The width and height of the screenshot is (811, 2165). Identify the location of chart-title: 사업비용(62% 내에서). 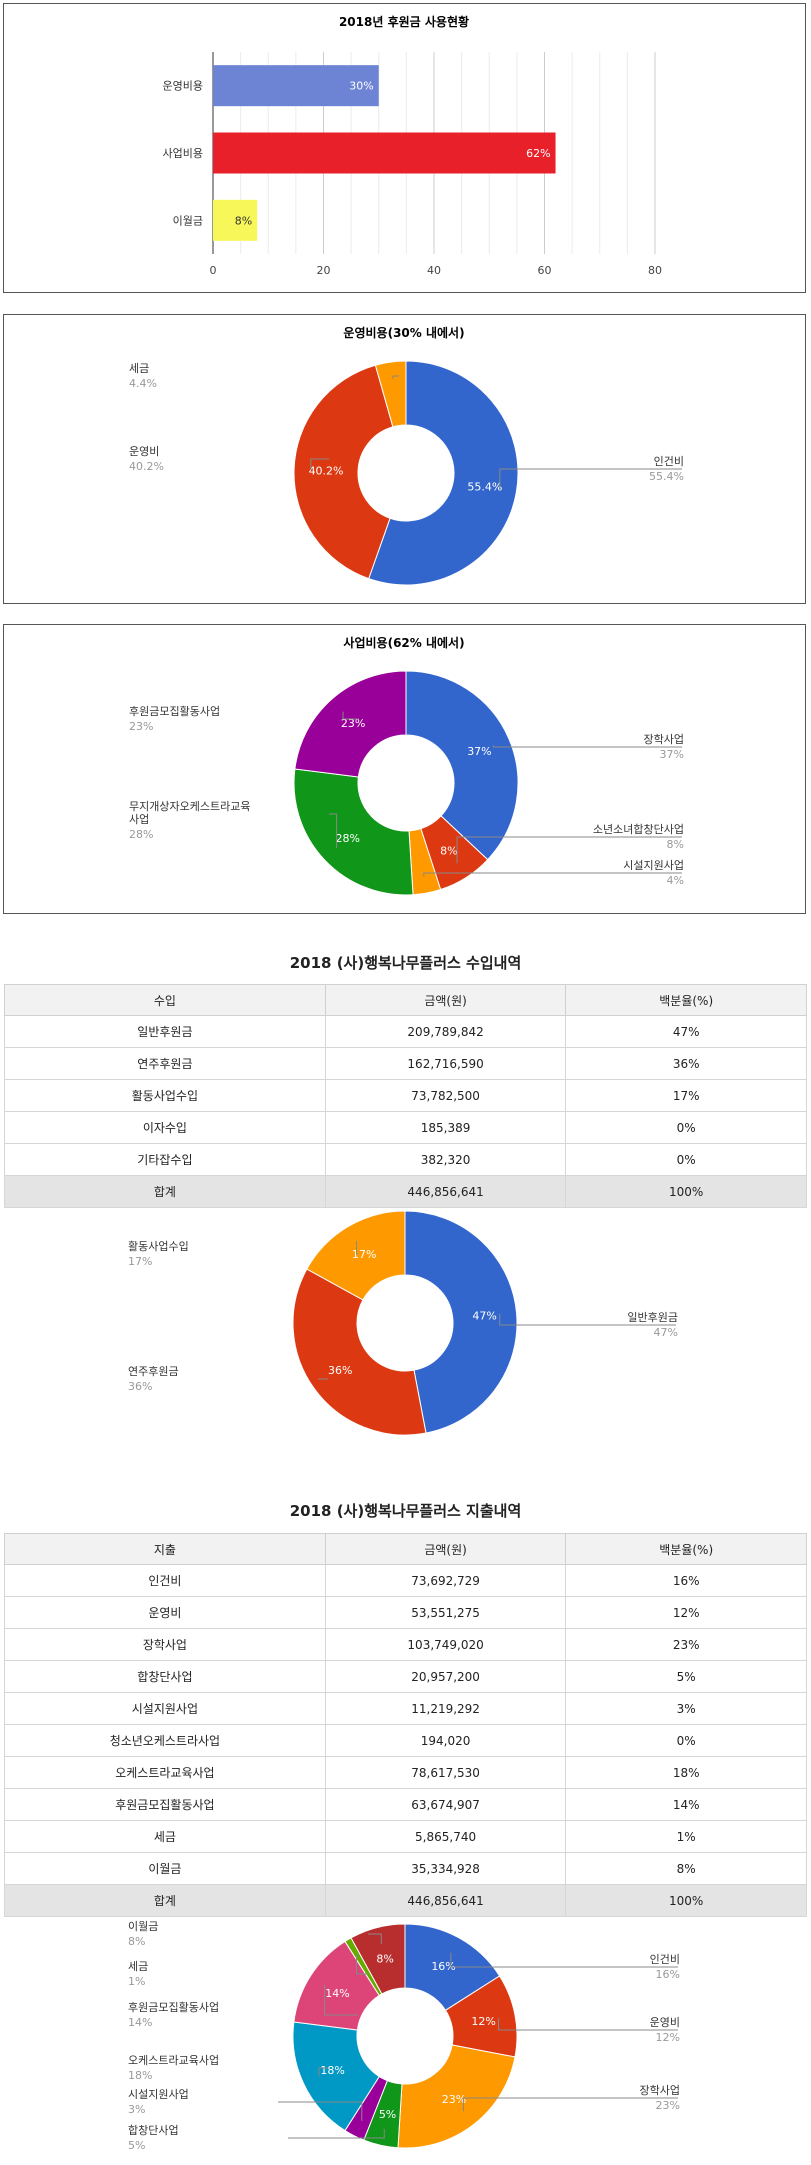
(403, 642).